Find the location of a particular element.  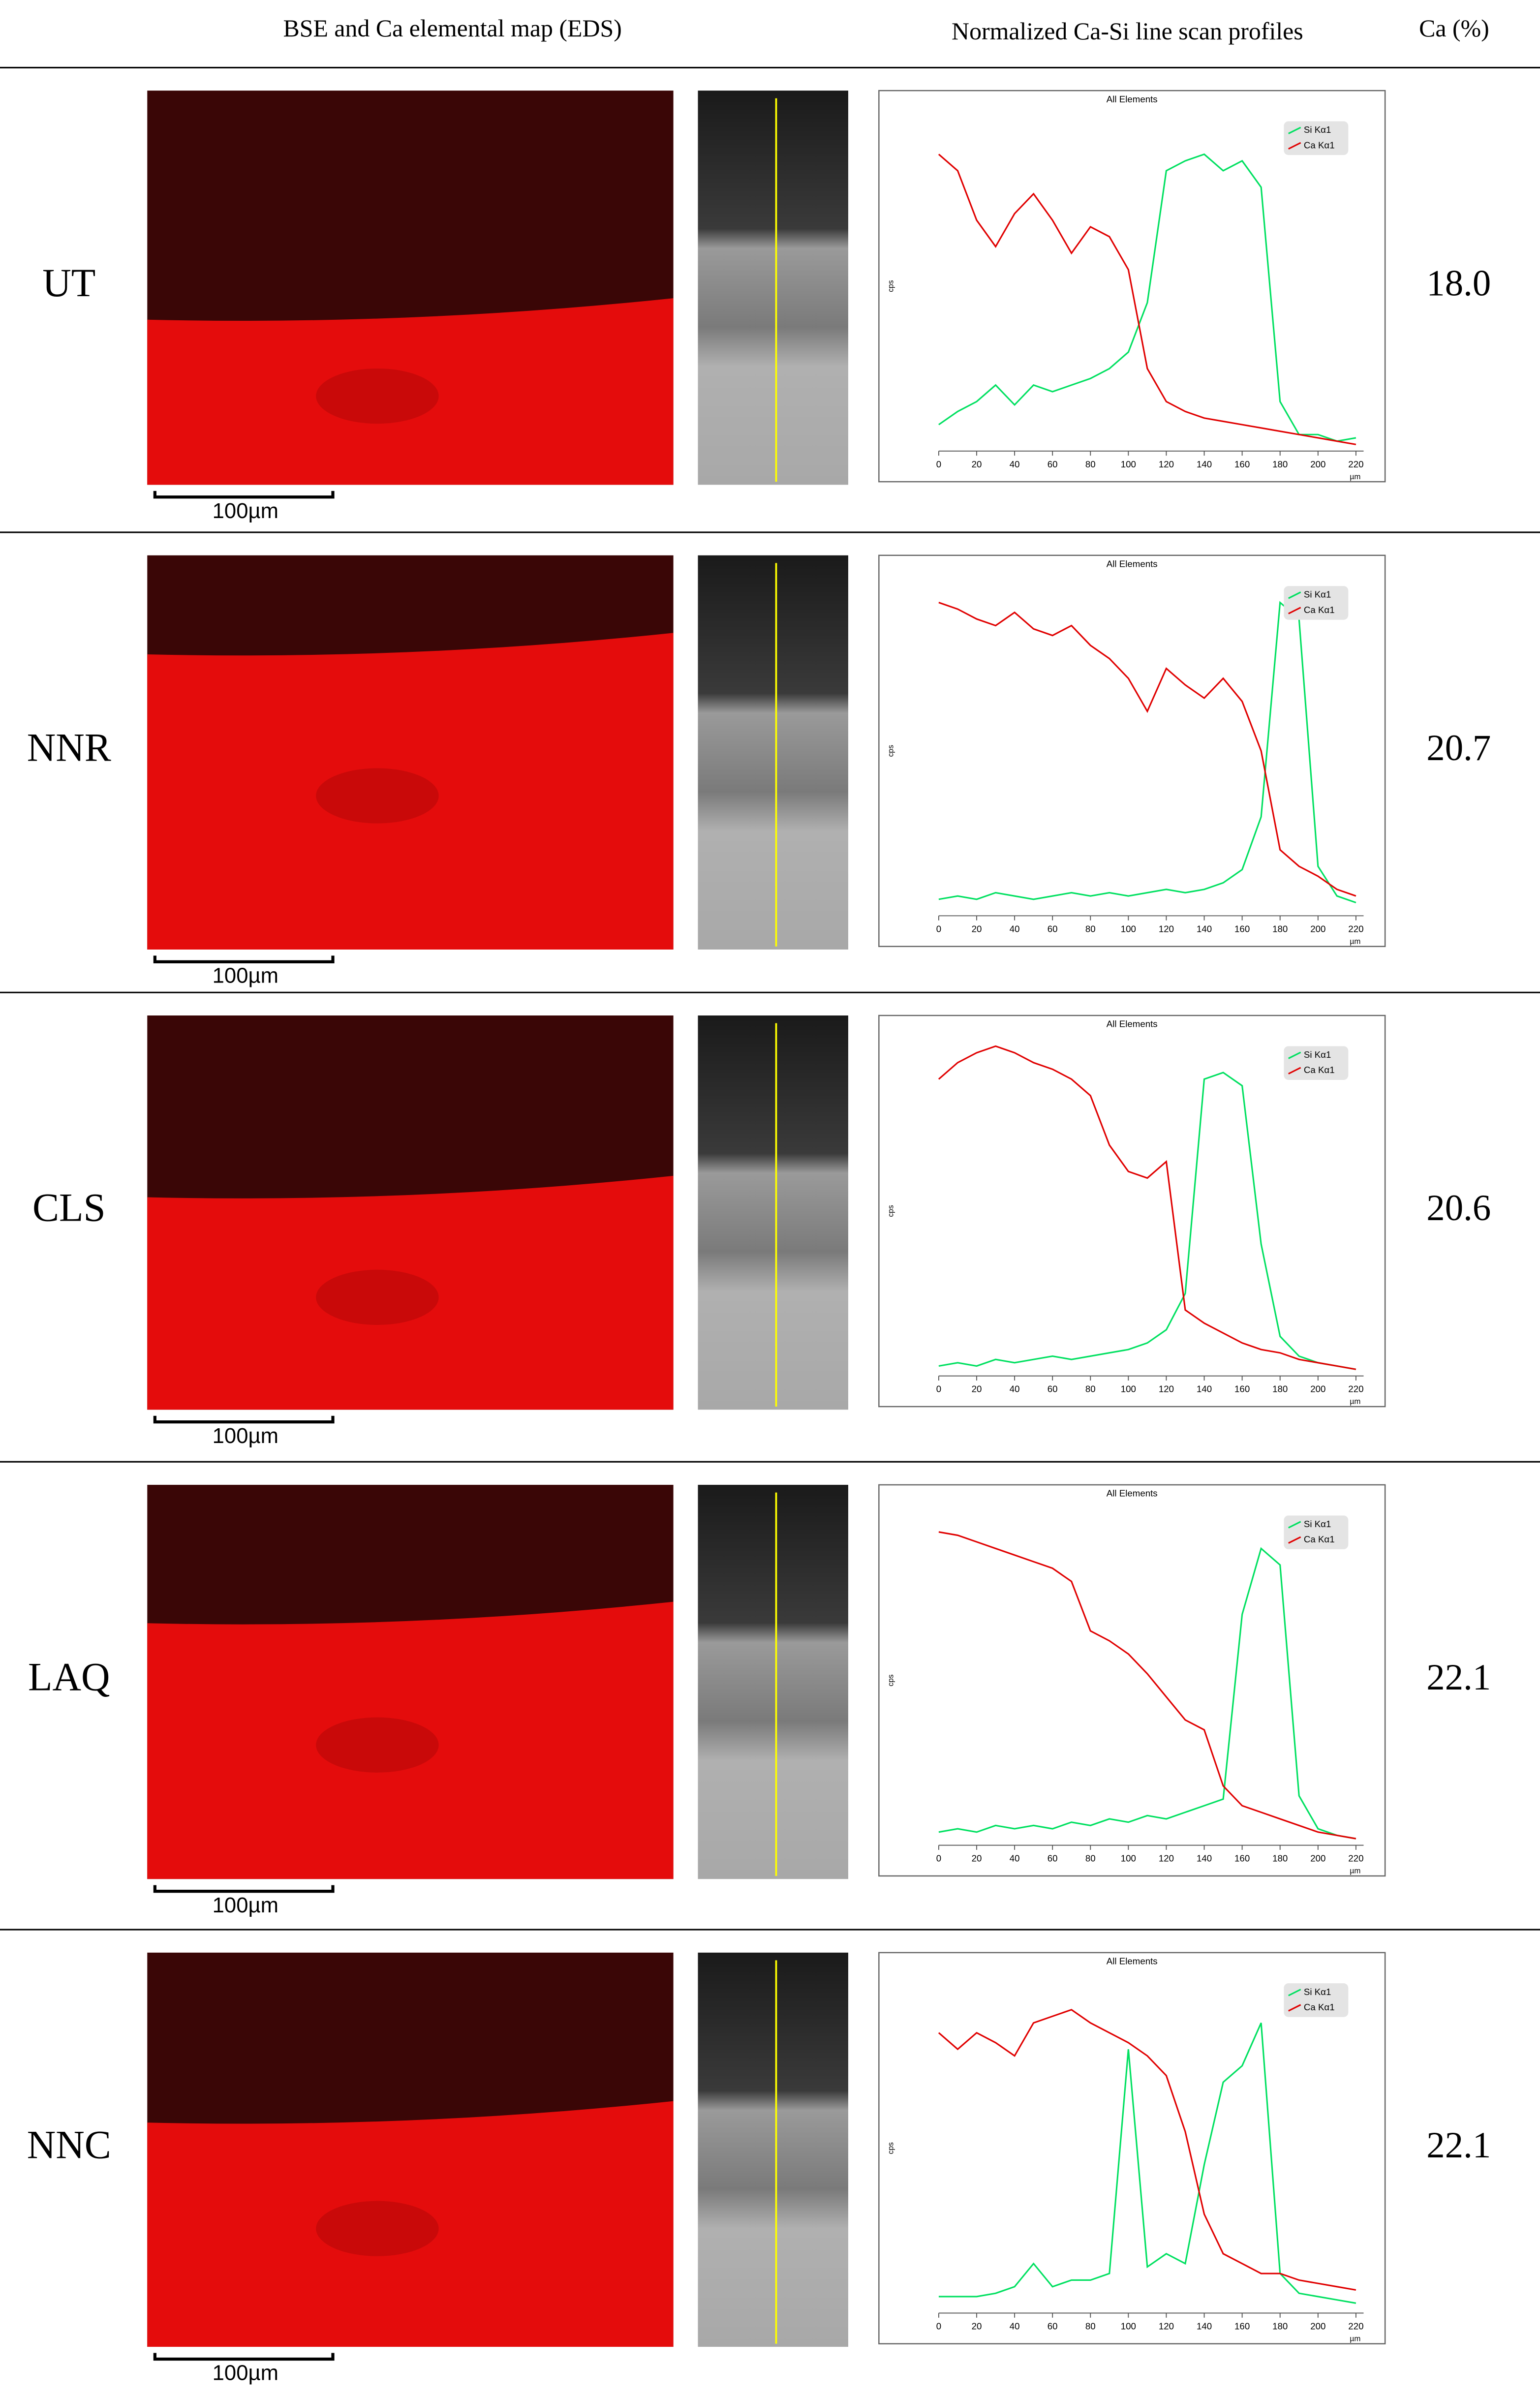

ca-percent: 22.1 is located at coordinates (1458, 1677).